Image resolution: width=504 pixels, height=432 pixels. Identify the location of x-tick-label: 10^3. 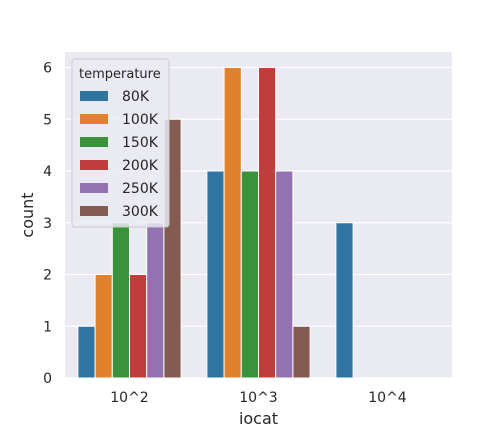
(258, 398).